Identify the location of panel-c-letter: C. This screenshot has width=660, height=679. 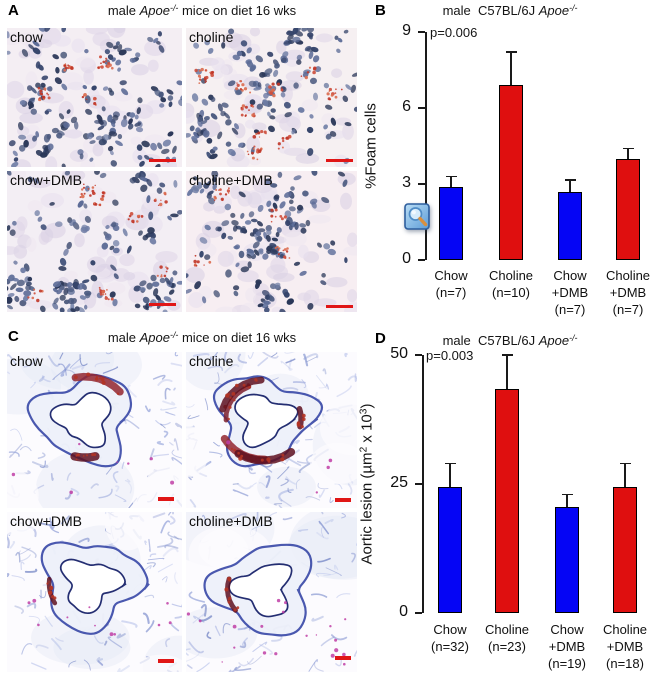
(13, 336).